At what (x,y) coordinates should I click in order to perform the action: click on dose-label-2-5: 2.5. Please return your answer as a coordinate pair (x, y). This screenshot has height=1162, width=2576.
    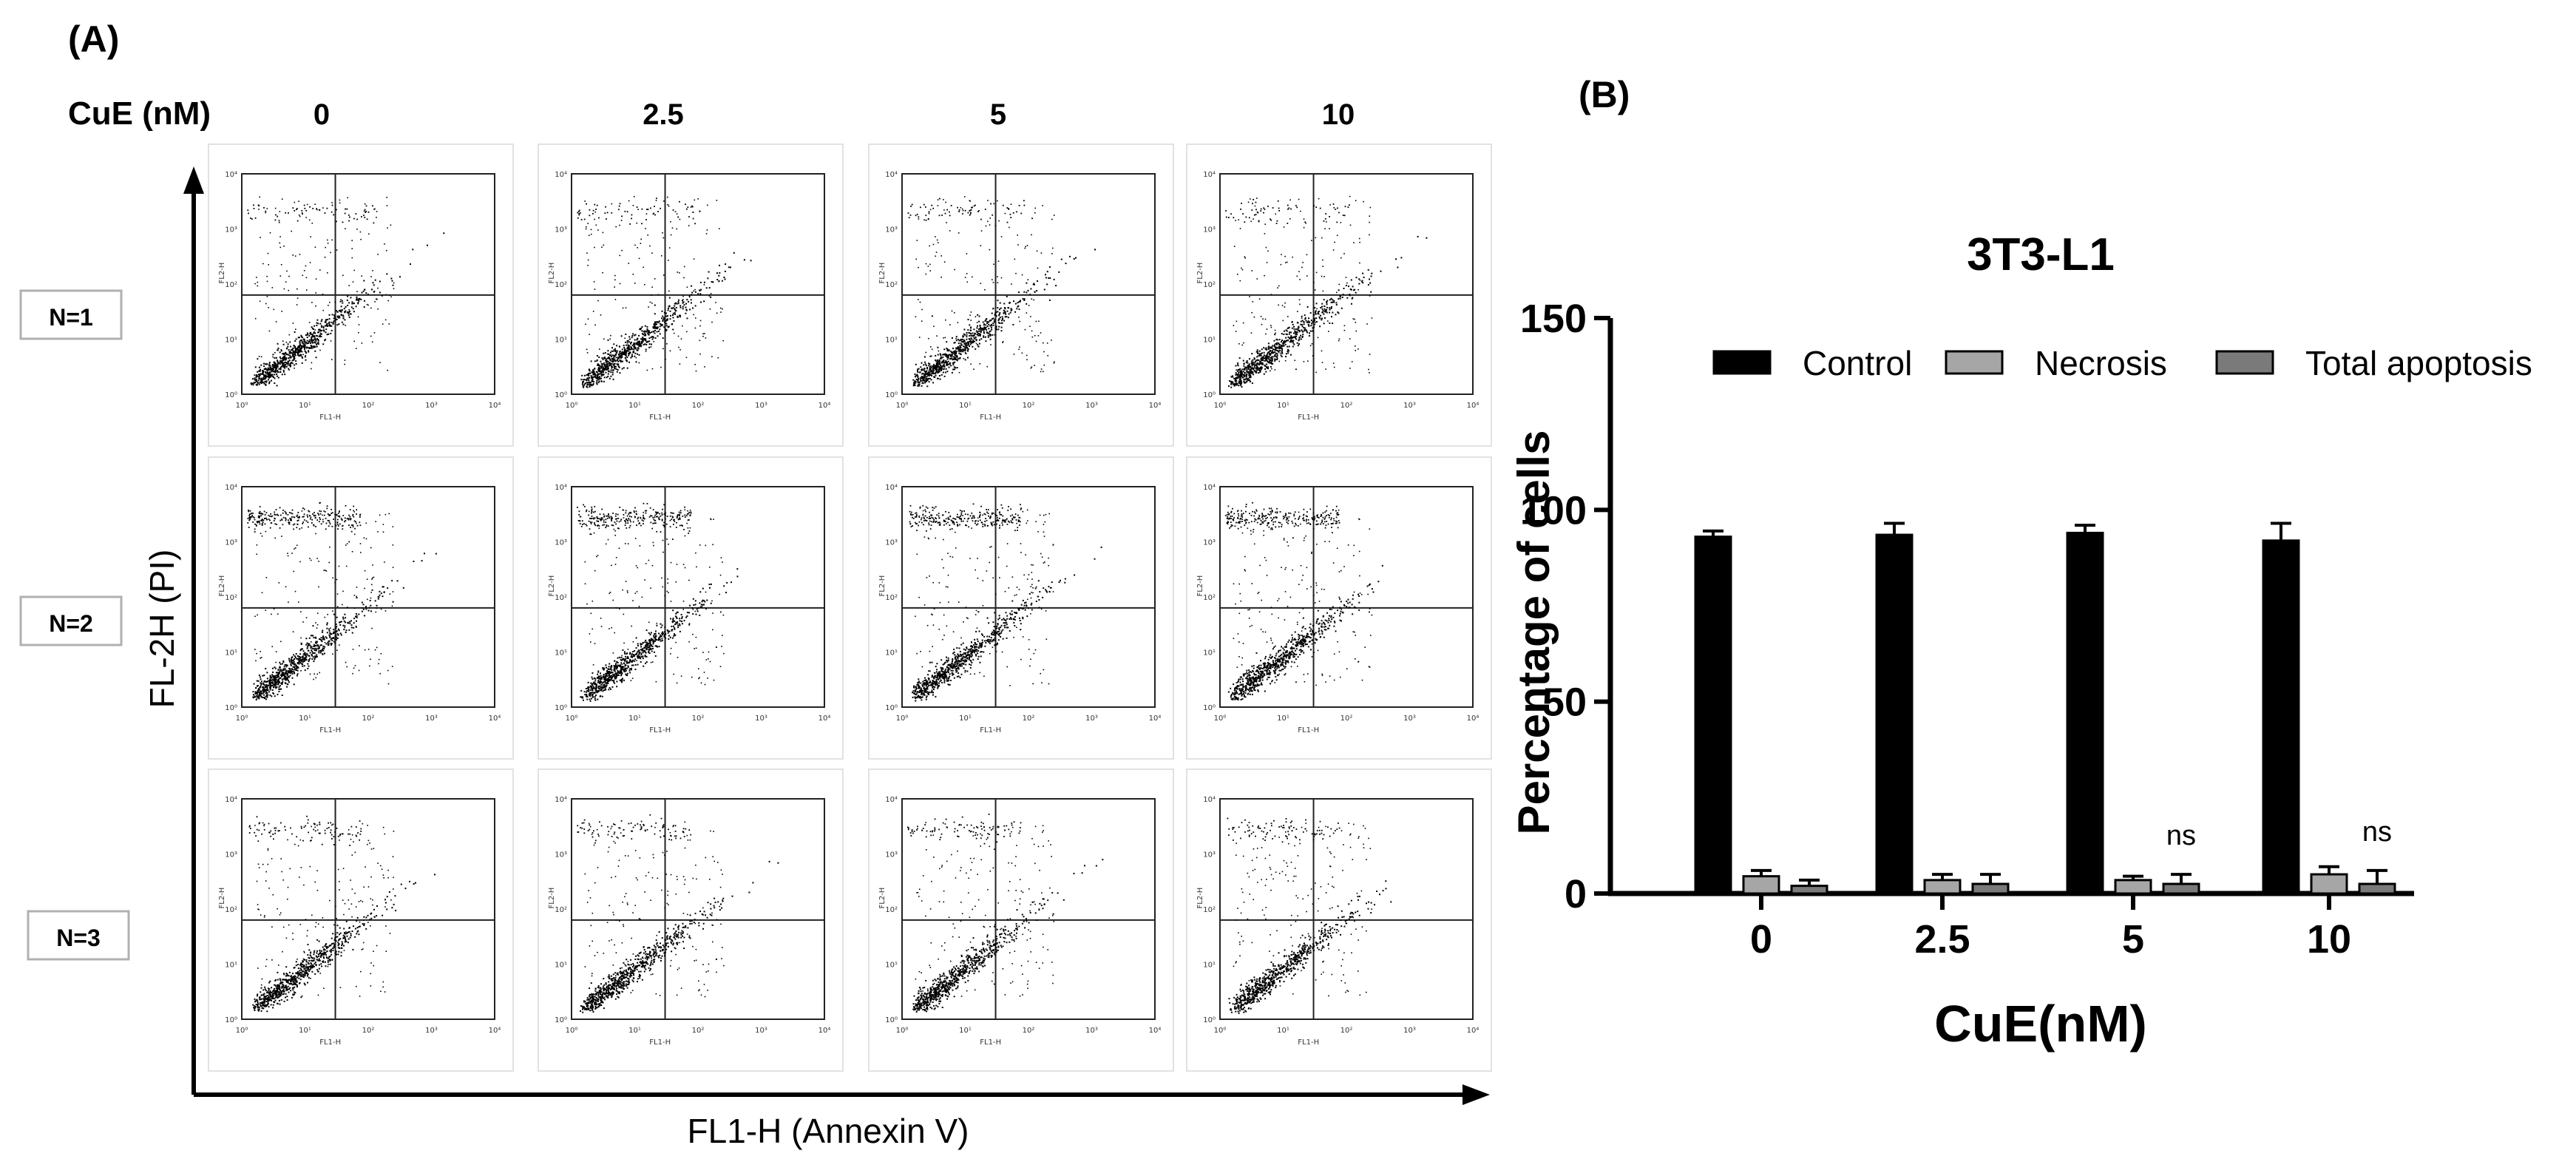
    Looking at the image, I should click on (663, 114).